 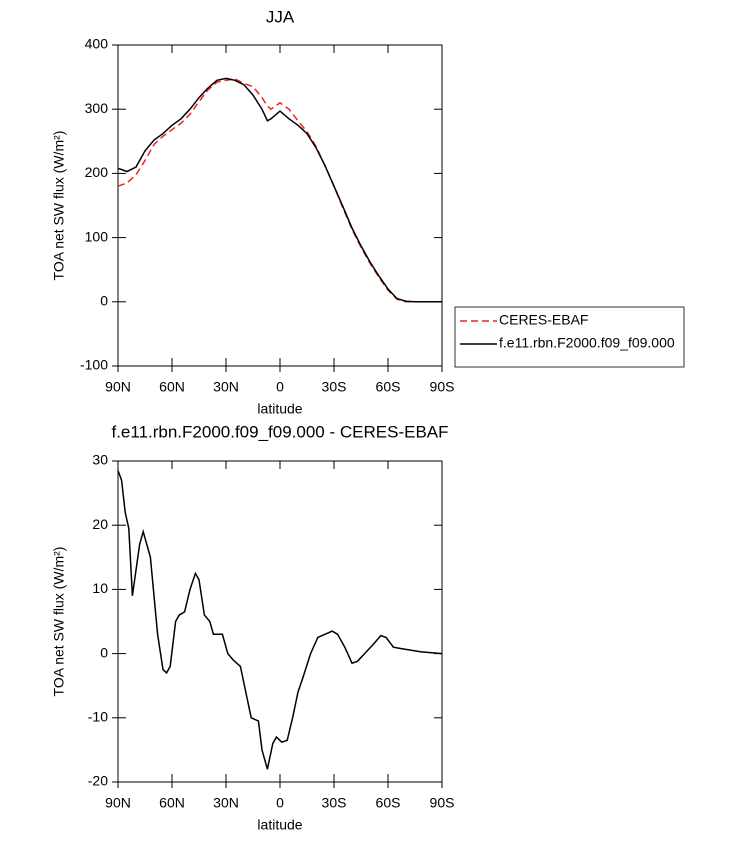 What do you see at coordinates (280, 16) in the screenshot?
I see `chart-title: JJA` at bounding box center [280, 16].